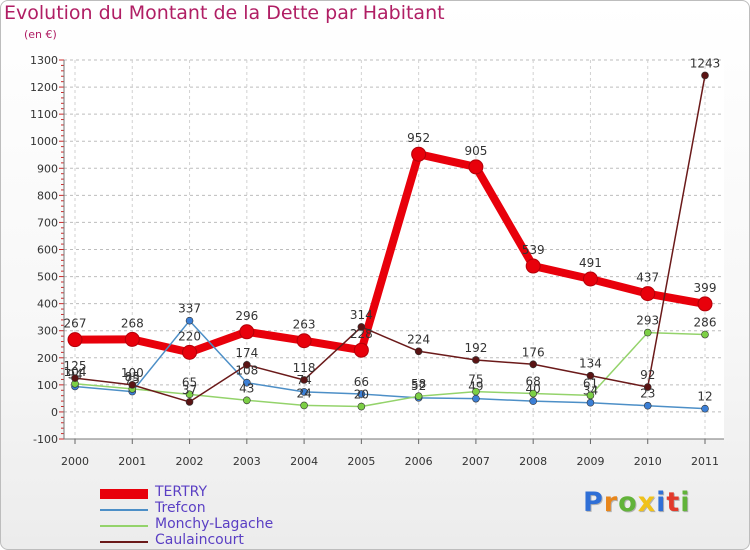 The width and height of the screenshot is (750, 550). Describe the element at coordinates (418, 138) in the screenshot. I see `data-label-tertry: 952` at that location.